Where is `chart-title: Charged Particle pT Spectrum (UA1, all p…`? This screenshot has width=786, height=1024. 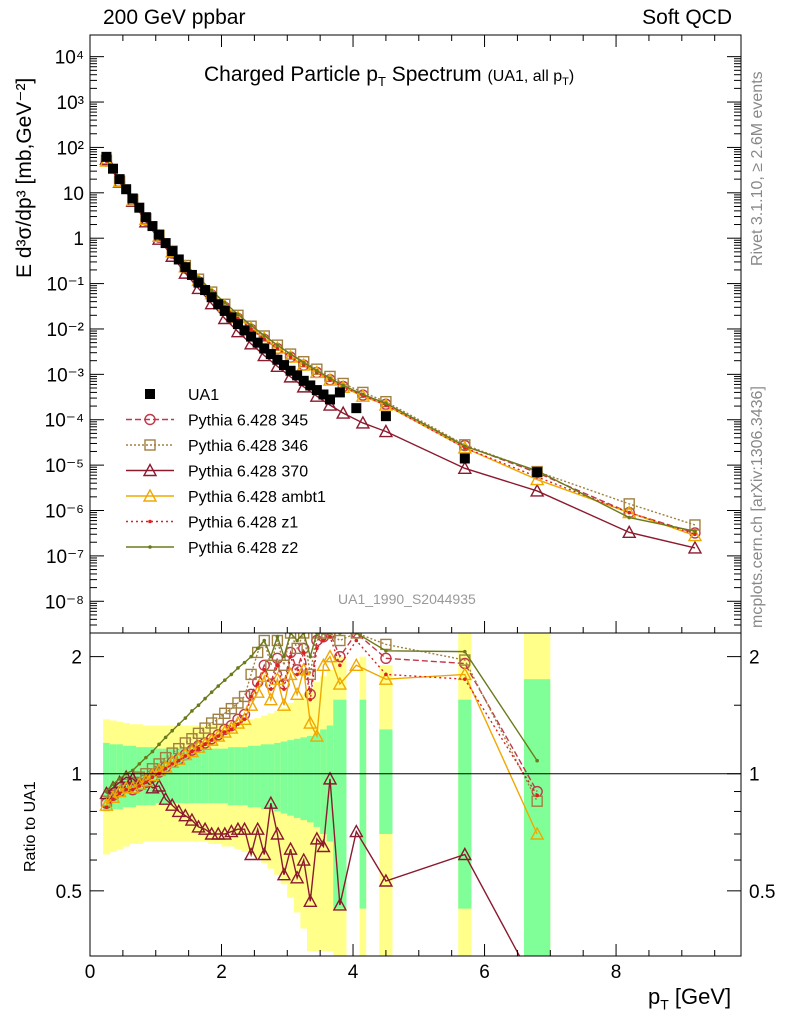 chart-title: Charged Particle pT Spectrum (UA1, all p… is located at coordinates (389, 76).